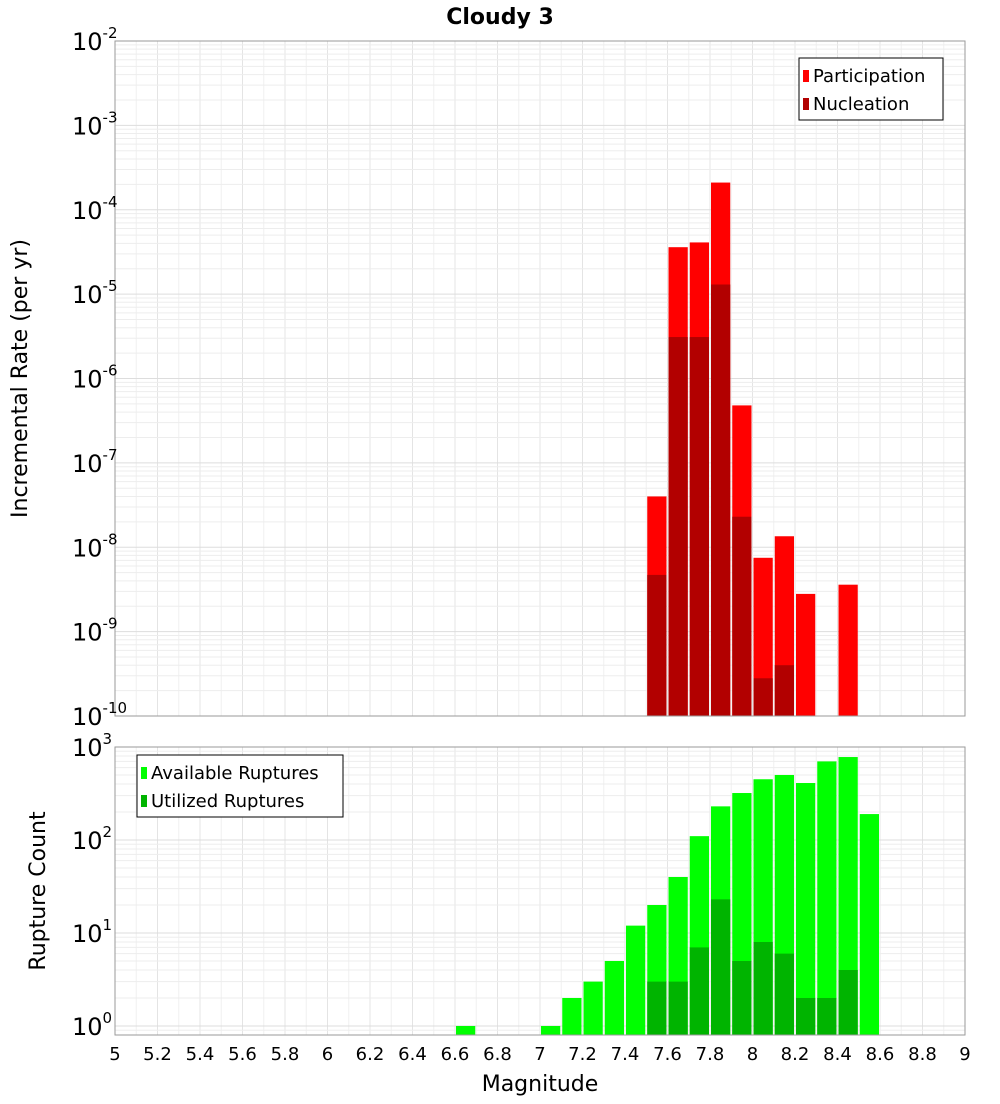 Image resolution: width=1000 pixels, height=1104 pixels. I want to click on legend-label: Utilized Ruptures, so click(227, 801).